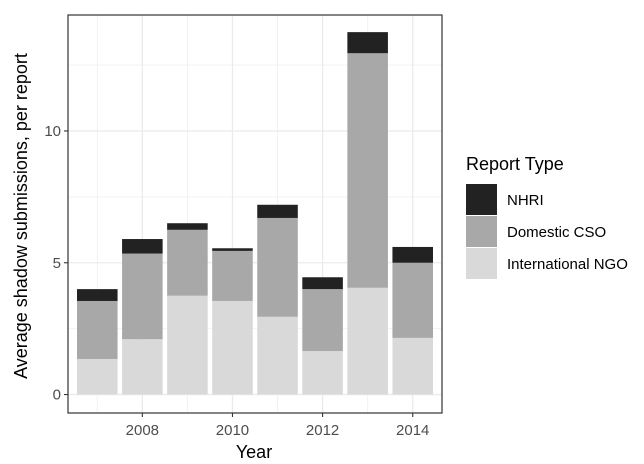  I want to click on x-tick-label: 2014, so click(412, 430).